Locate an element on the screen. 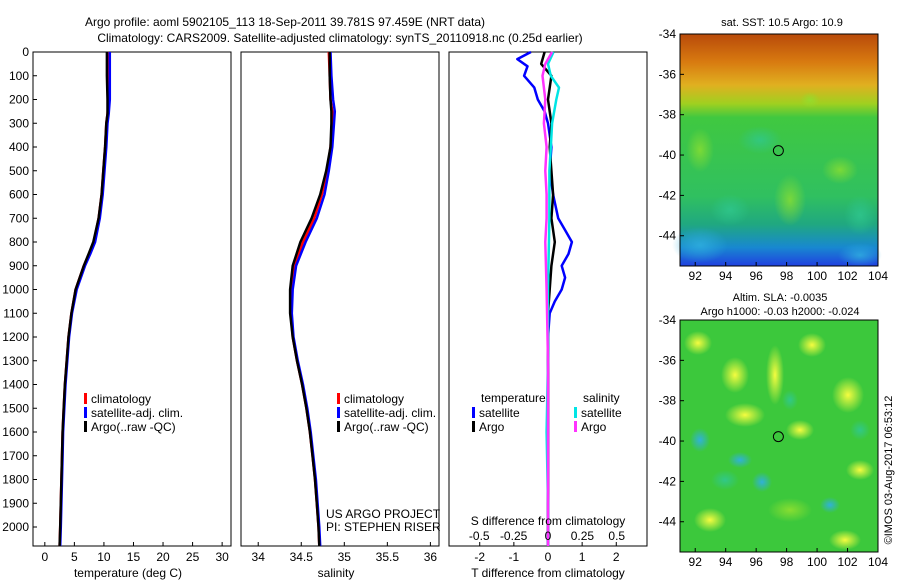 This screenshot has height=585, width=900. sst-texture is located at coordinates (777, 179).